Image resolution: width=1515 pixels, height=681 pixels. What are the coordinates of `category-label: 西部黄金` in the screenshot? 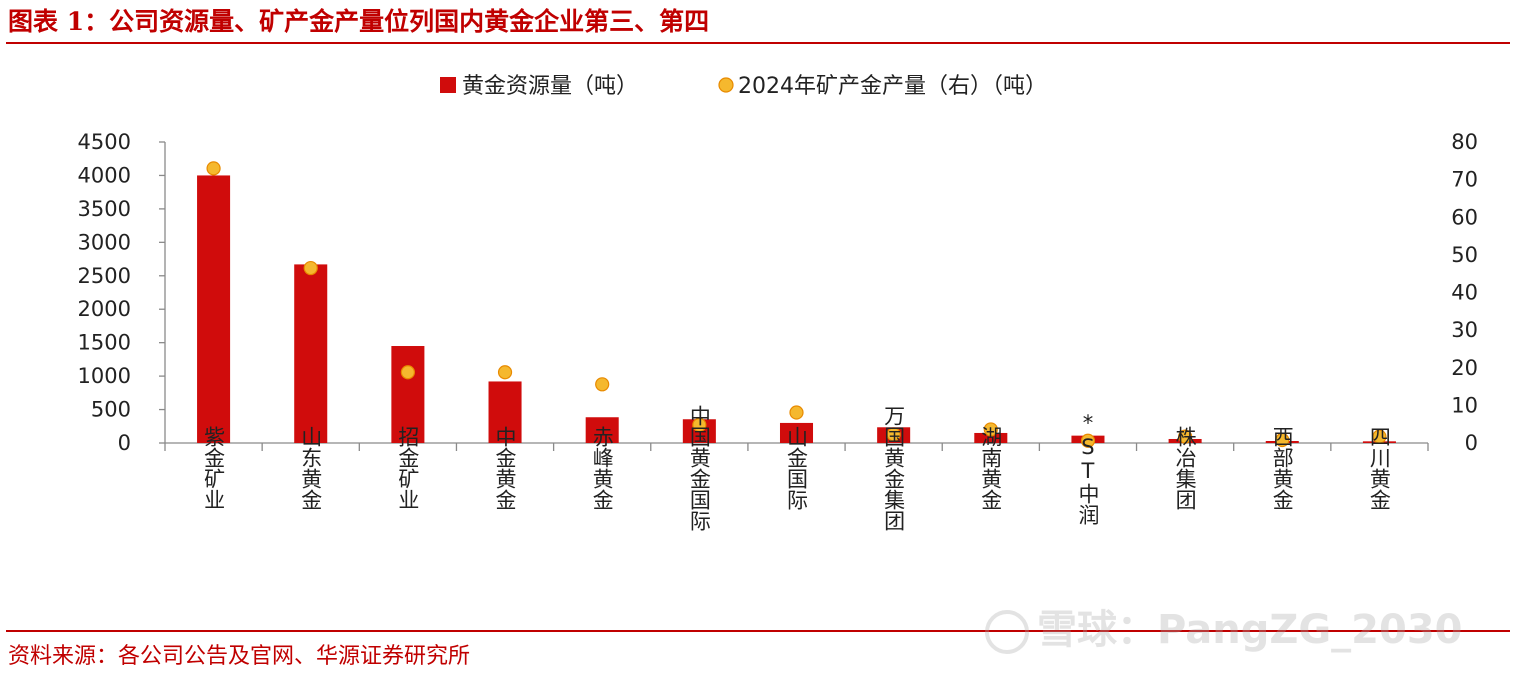 It's located at (1282, 468).